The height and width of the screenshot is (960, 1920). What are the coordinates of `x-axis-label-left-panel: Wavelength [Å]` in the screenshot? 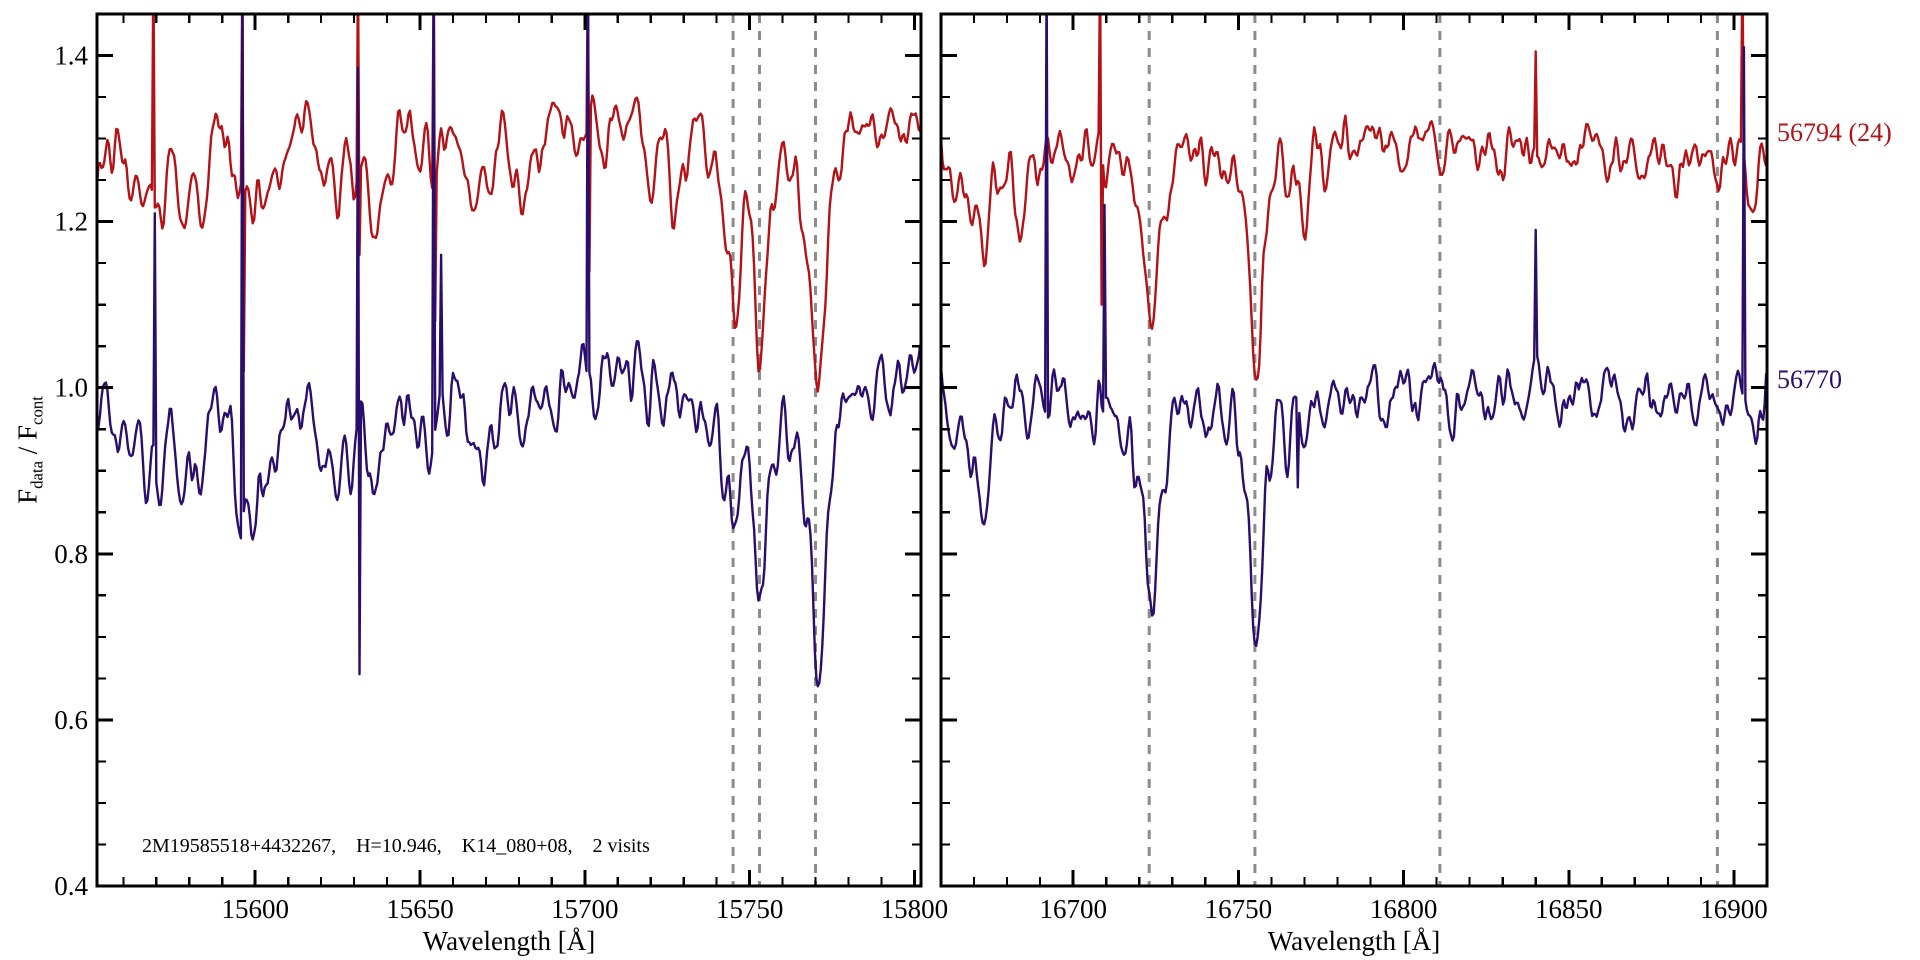 It's located at (509, 941).